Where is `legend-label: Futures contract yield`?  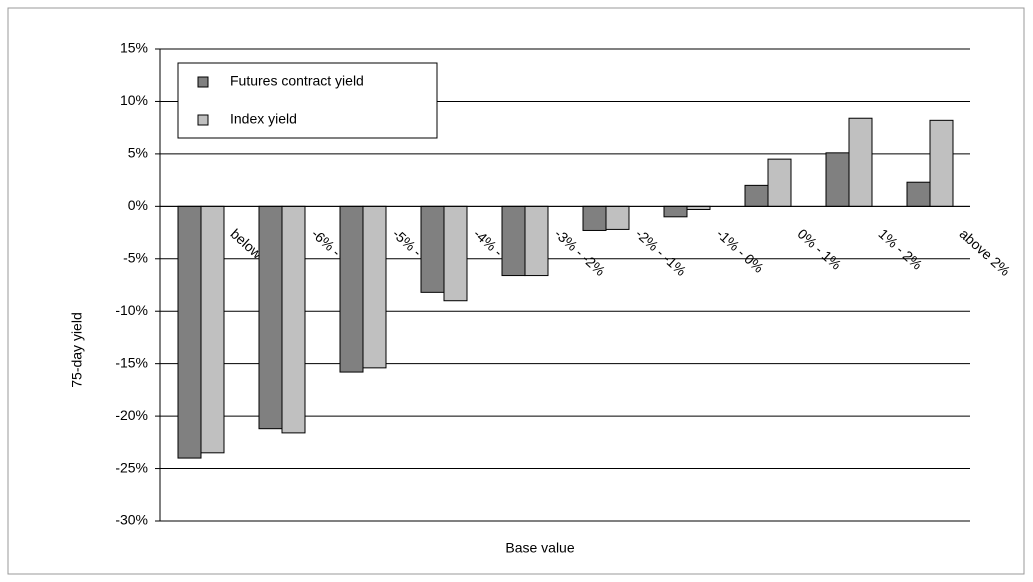 legend-label: Futures contract yield is located at coordinates (297, 81).